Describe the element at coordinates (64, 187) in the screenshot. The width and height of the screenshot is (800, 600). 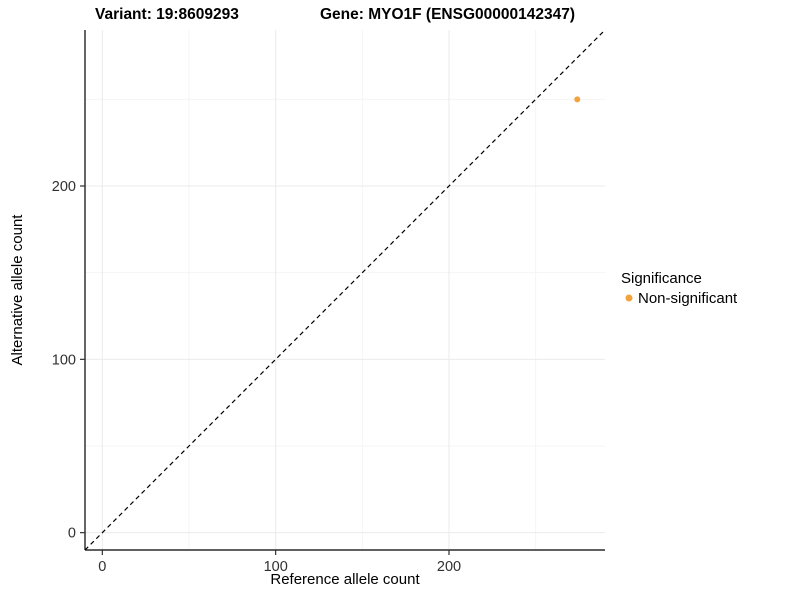
I see `y-tick-label: 200` at that location.